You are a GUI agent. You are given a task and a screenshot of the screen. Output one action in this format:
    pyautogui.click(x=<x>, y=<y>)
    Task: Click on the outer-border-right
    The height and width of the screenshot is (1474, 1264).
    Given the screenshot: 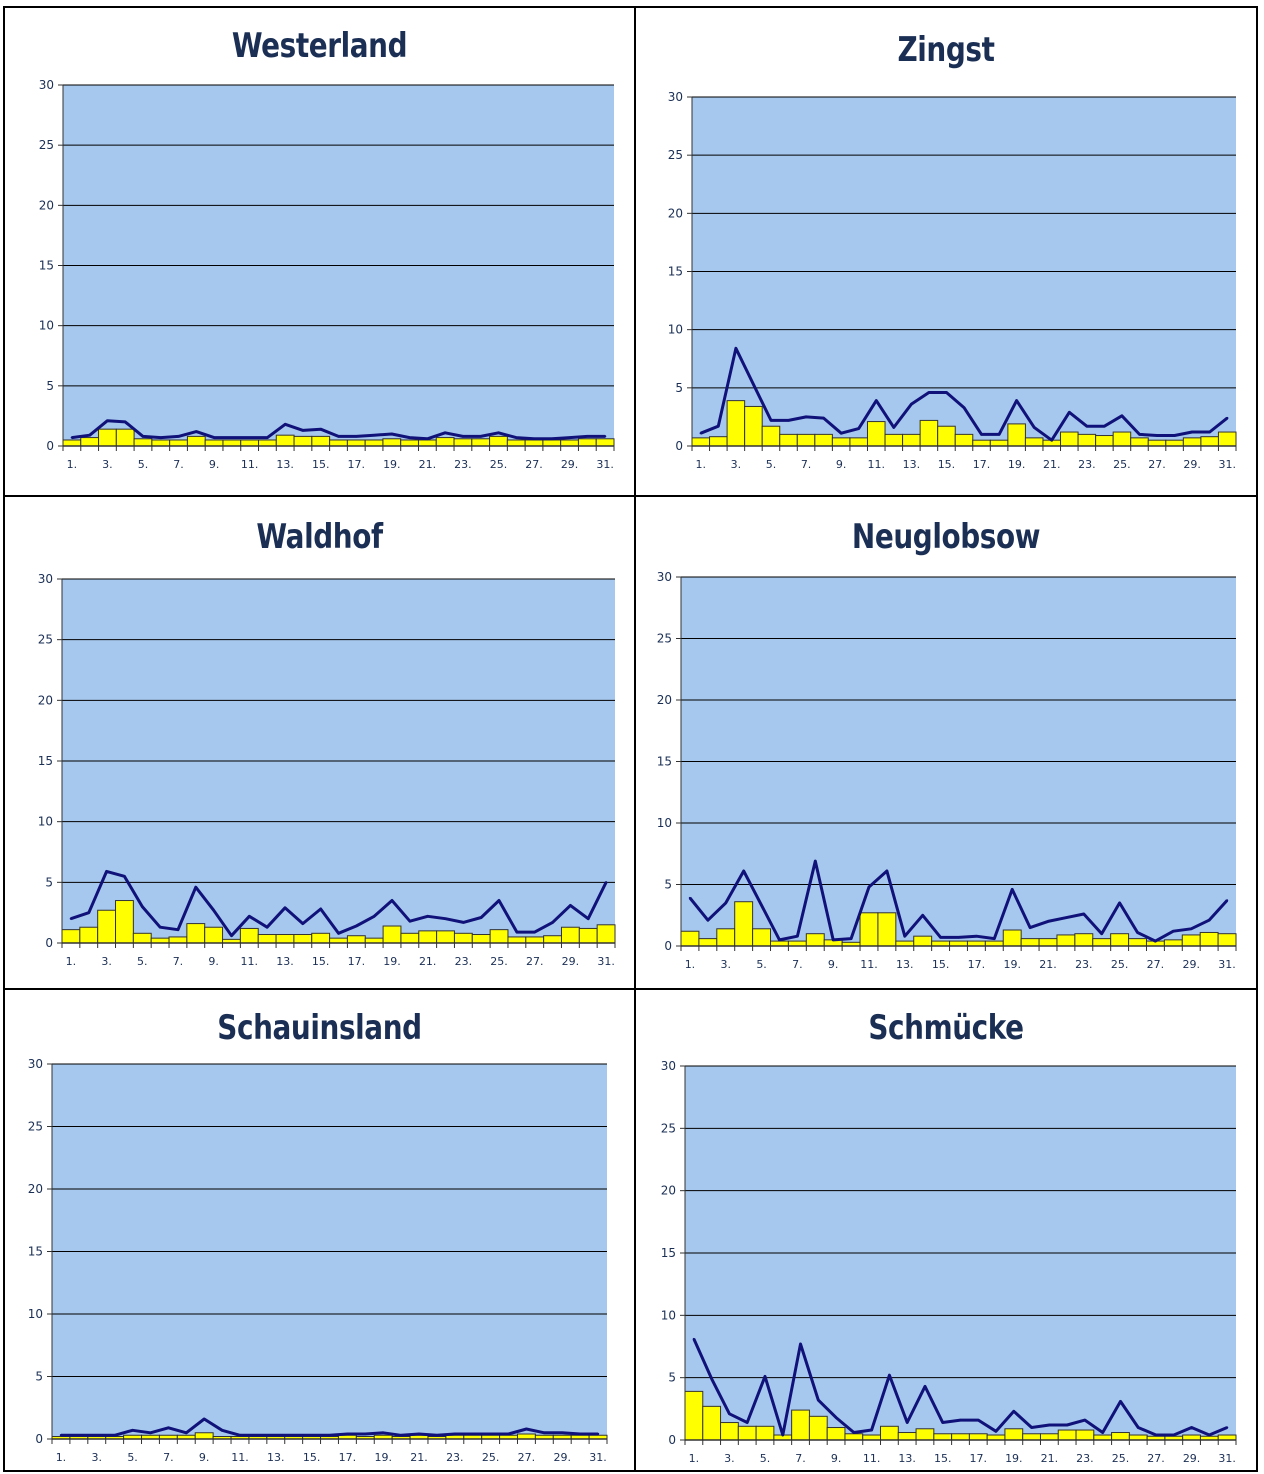 What is the action you would take?
    pyautogui.click(x=1257, y=739)
    